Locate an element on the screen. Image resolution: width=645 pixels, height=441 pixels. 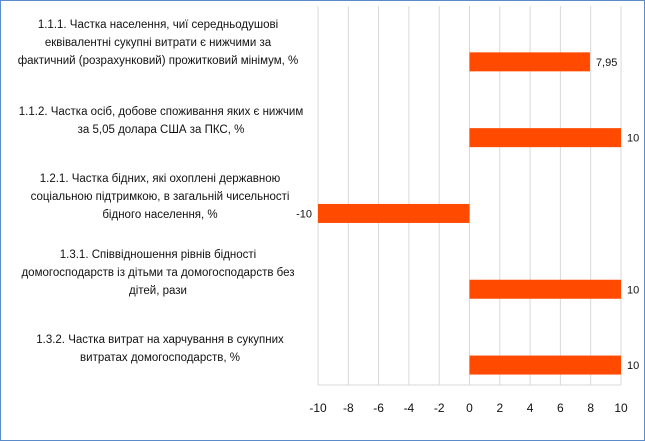
x-tick-label: -2 is located at coordinates (439, 408).